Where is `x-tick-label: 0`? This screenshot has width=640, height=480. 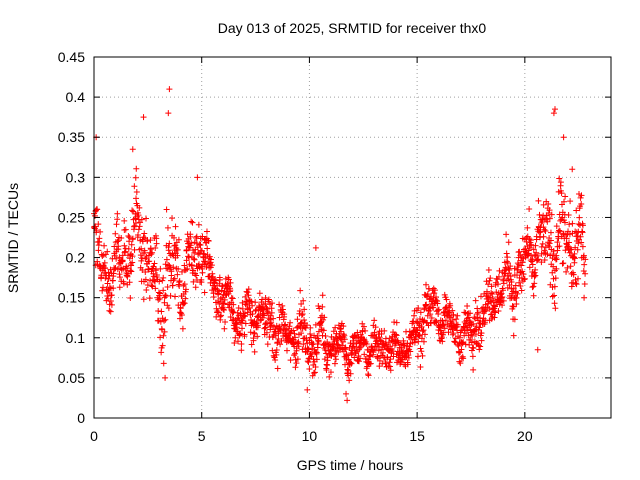
x-tick-label: 0 is located at coordinates (94, 436).